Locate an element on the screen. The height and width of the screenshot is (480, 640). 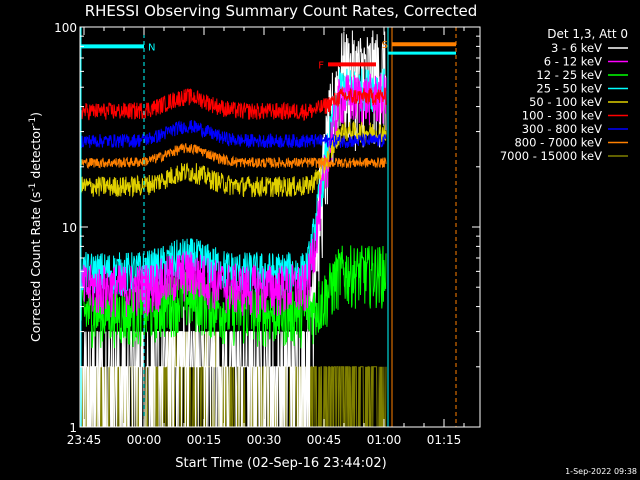
legend-label-7: 800 - 7000 keV is located at coordinates (558, 143).